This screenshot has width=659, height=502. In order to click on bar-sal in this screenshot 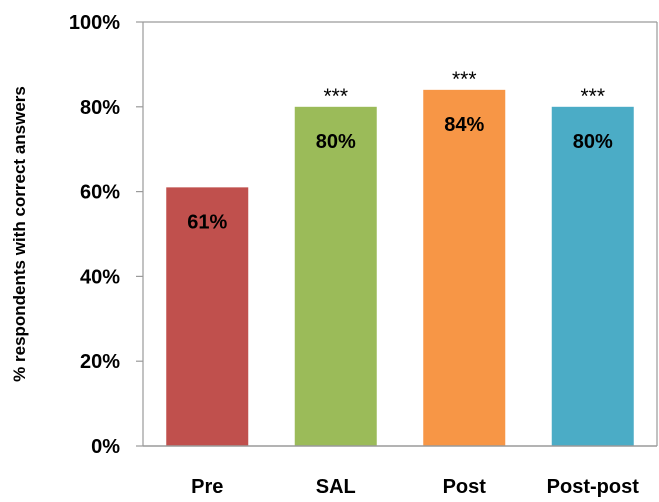, I will do `click(335, 276)`.